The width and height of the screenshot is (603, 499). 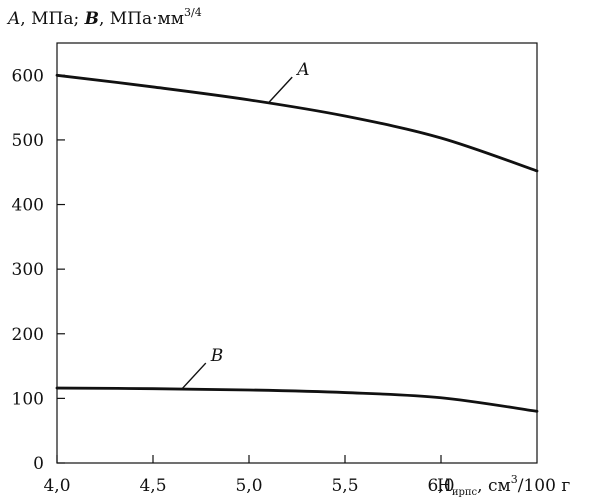 I want to click on series-line-b, so click(x=297, y=399).